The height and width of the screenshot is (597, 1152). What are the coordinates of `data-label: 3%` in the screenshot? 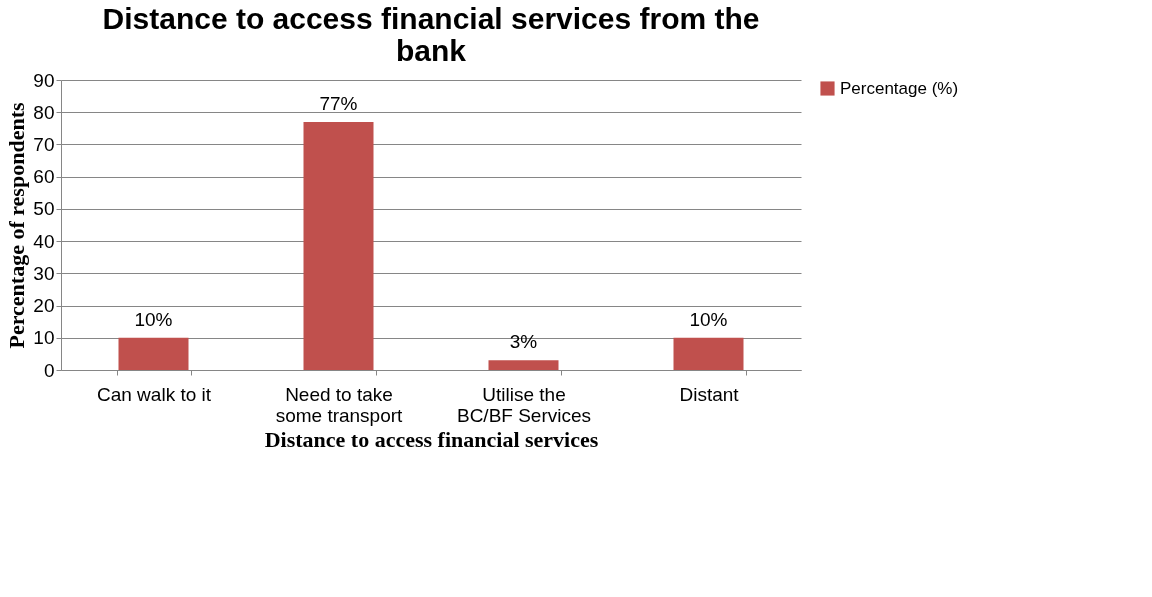 It's located at (523, 342).